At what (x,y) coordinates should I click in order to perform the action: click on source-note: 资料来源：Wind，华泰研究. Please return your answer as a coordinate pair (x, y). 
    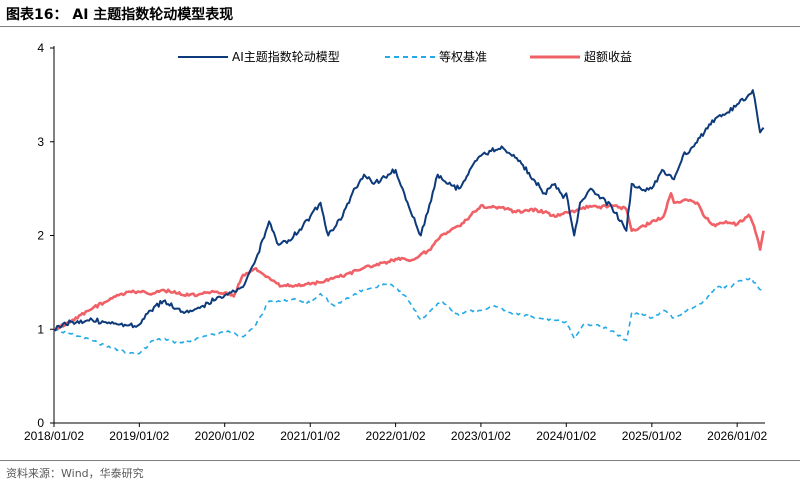
    Looking at the image, I should click on (75, 473).